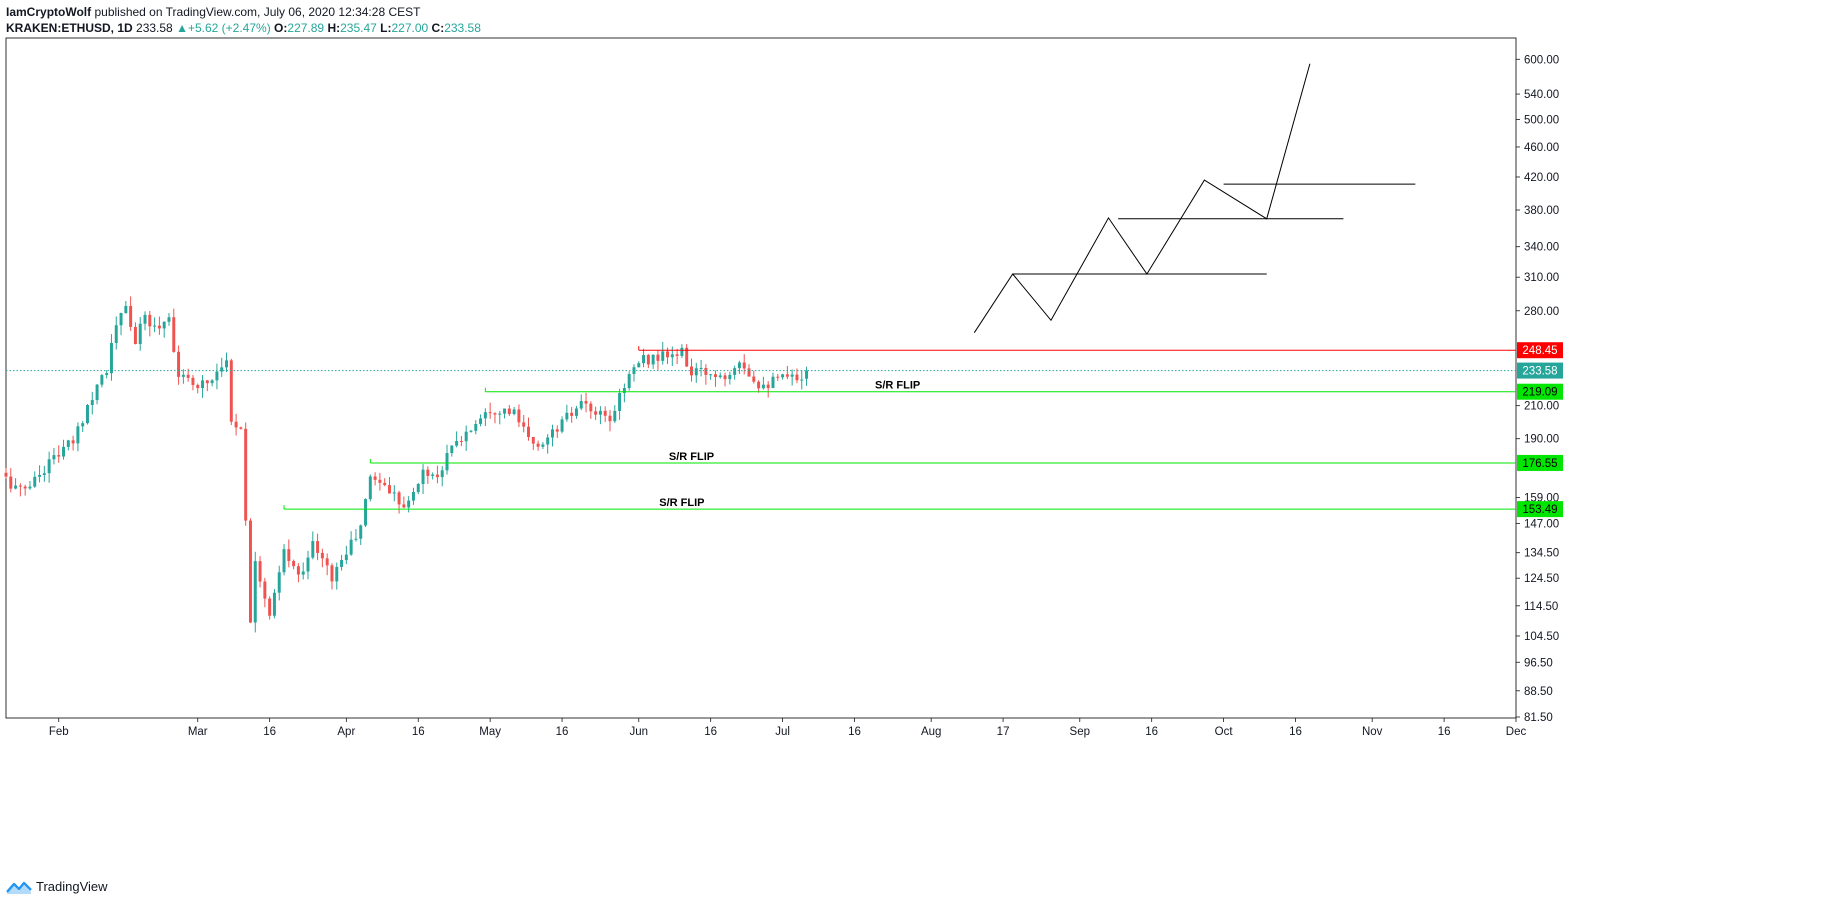 The image size is (1834, 907). What do you see at coordinates (1540, 370) in the screenshot?
I see `last-price-tag: 233.58` at bounding box center [1540, 370].